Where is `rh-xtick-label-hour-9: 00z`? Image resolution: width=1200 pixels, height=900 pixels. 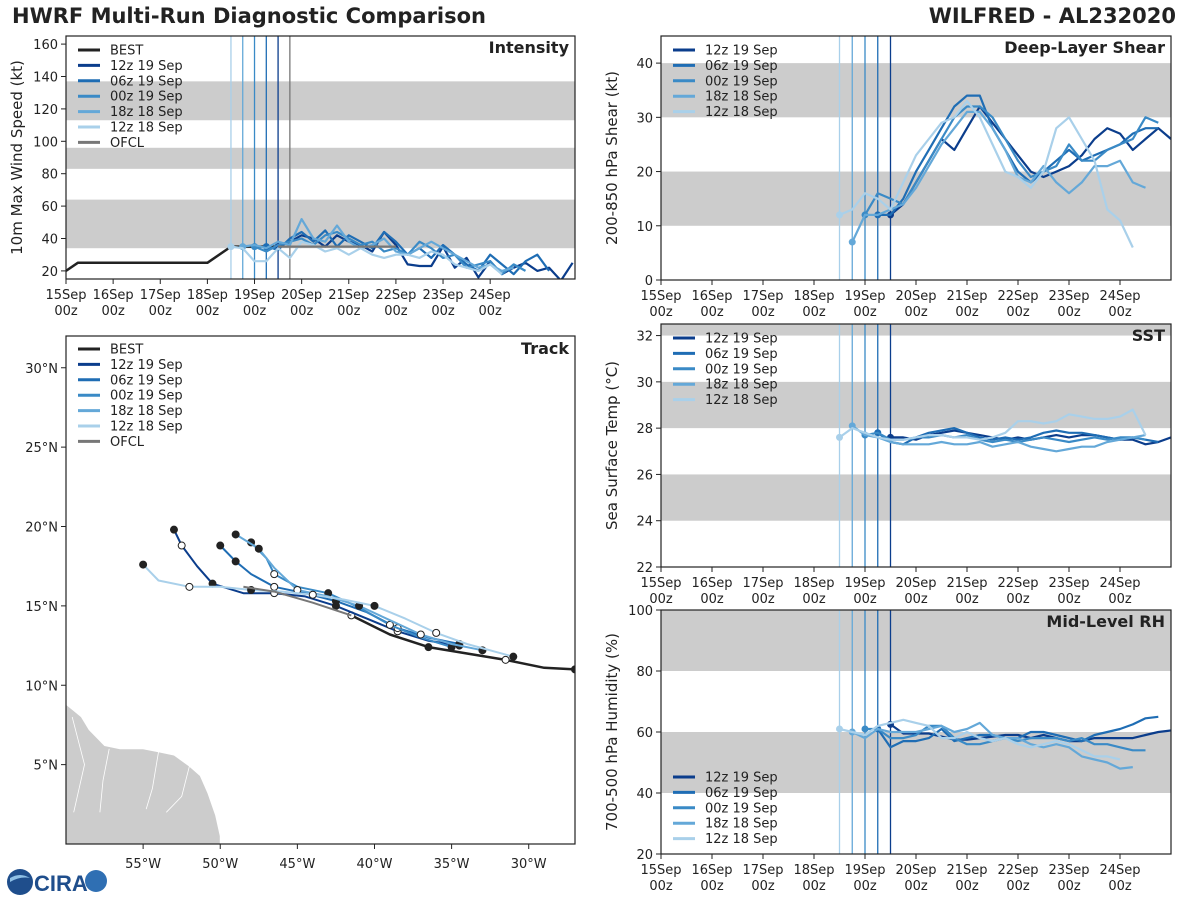 rh-xtick-label-hour-9: 00z is located at coordinates (1120, 886).